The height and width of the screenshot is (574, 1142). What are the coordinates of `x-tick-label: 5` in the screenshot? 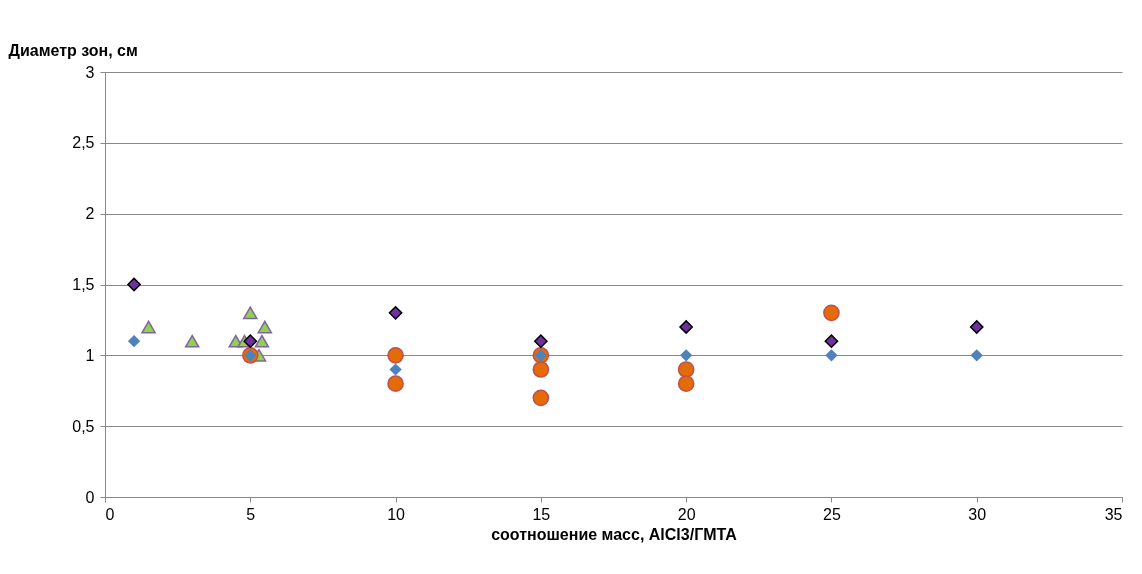 It's located at (251, 514).